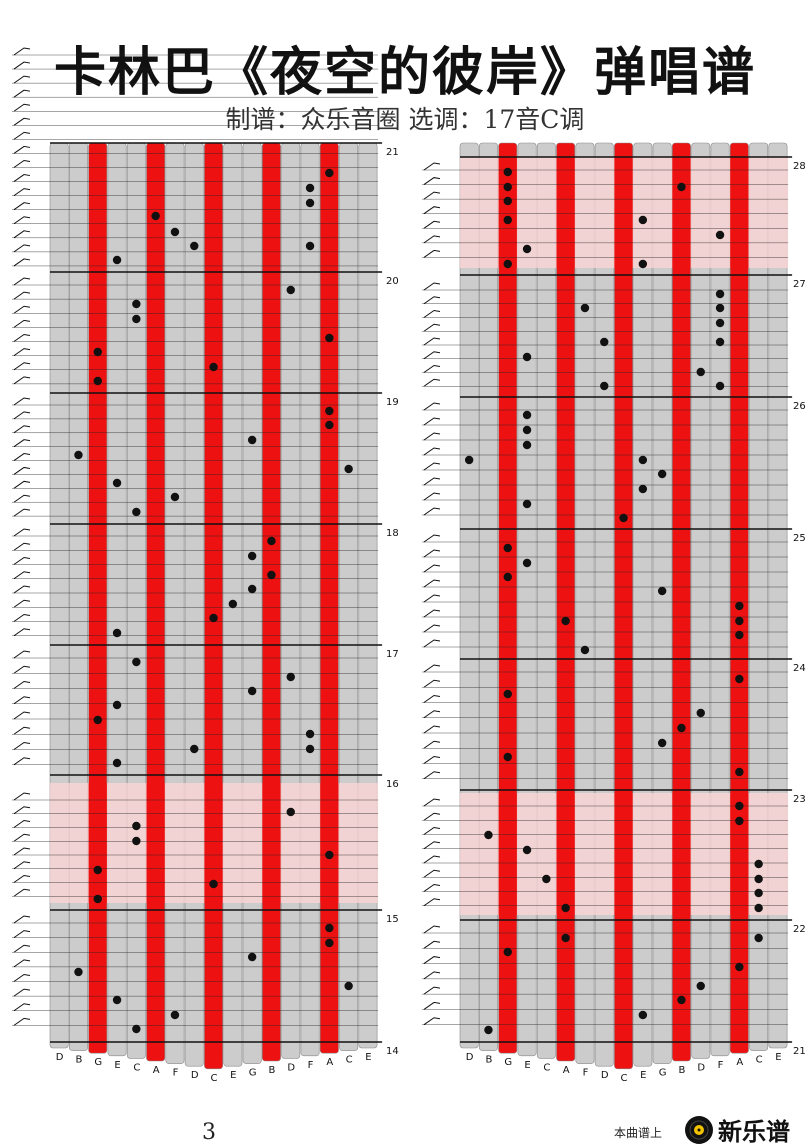 The image size is (810, 1147). What do you see at coordinates (392, 533) in the screenshot?
I see `measure-number: 18` at bounding box center [392, 533].